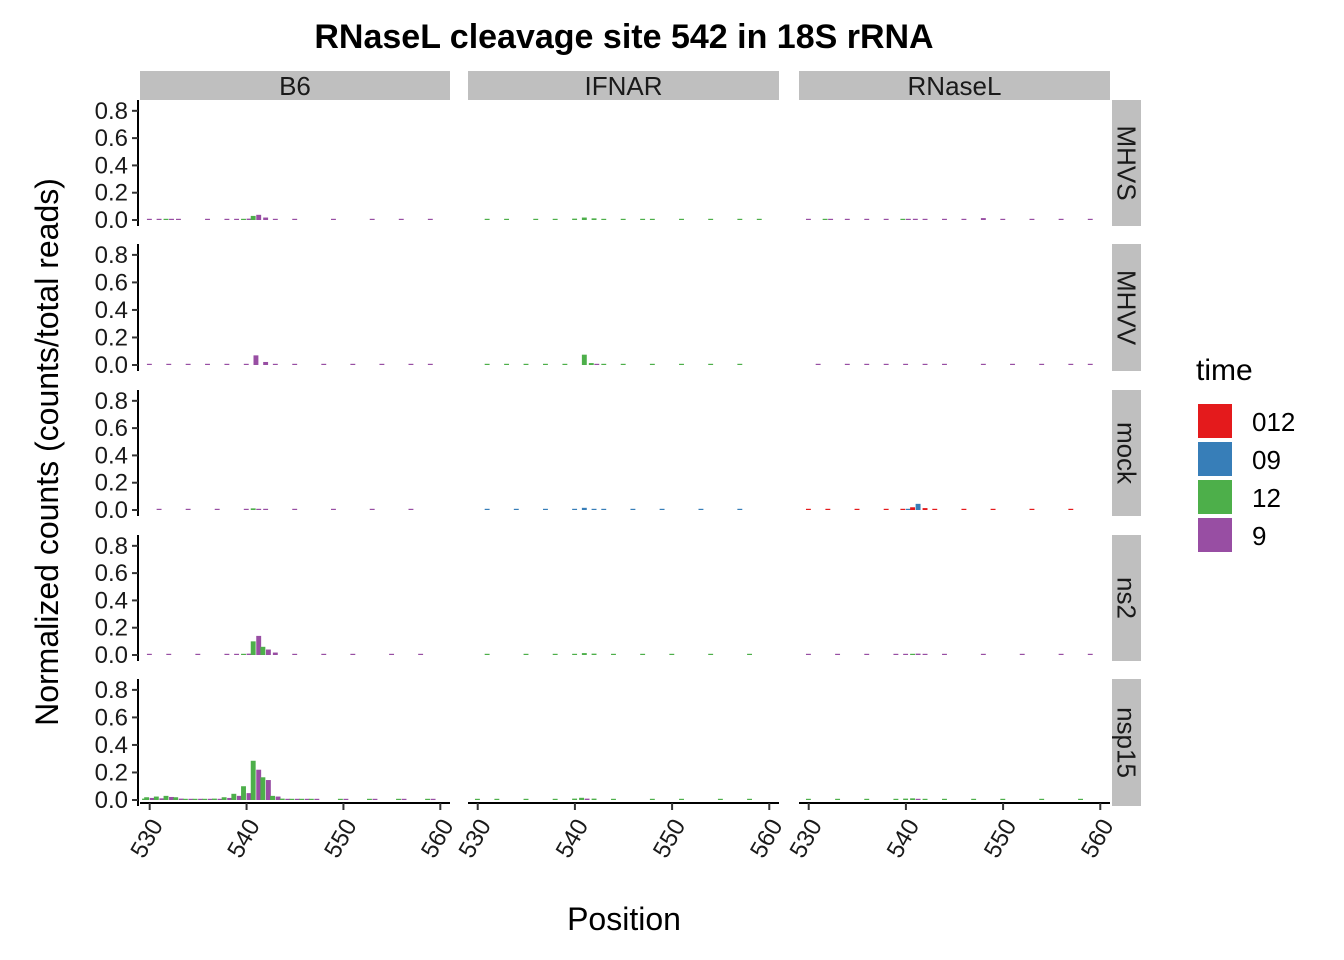  I want to click on panel-rnasel-nsp15, so click(944, 799).